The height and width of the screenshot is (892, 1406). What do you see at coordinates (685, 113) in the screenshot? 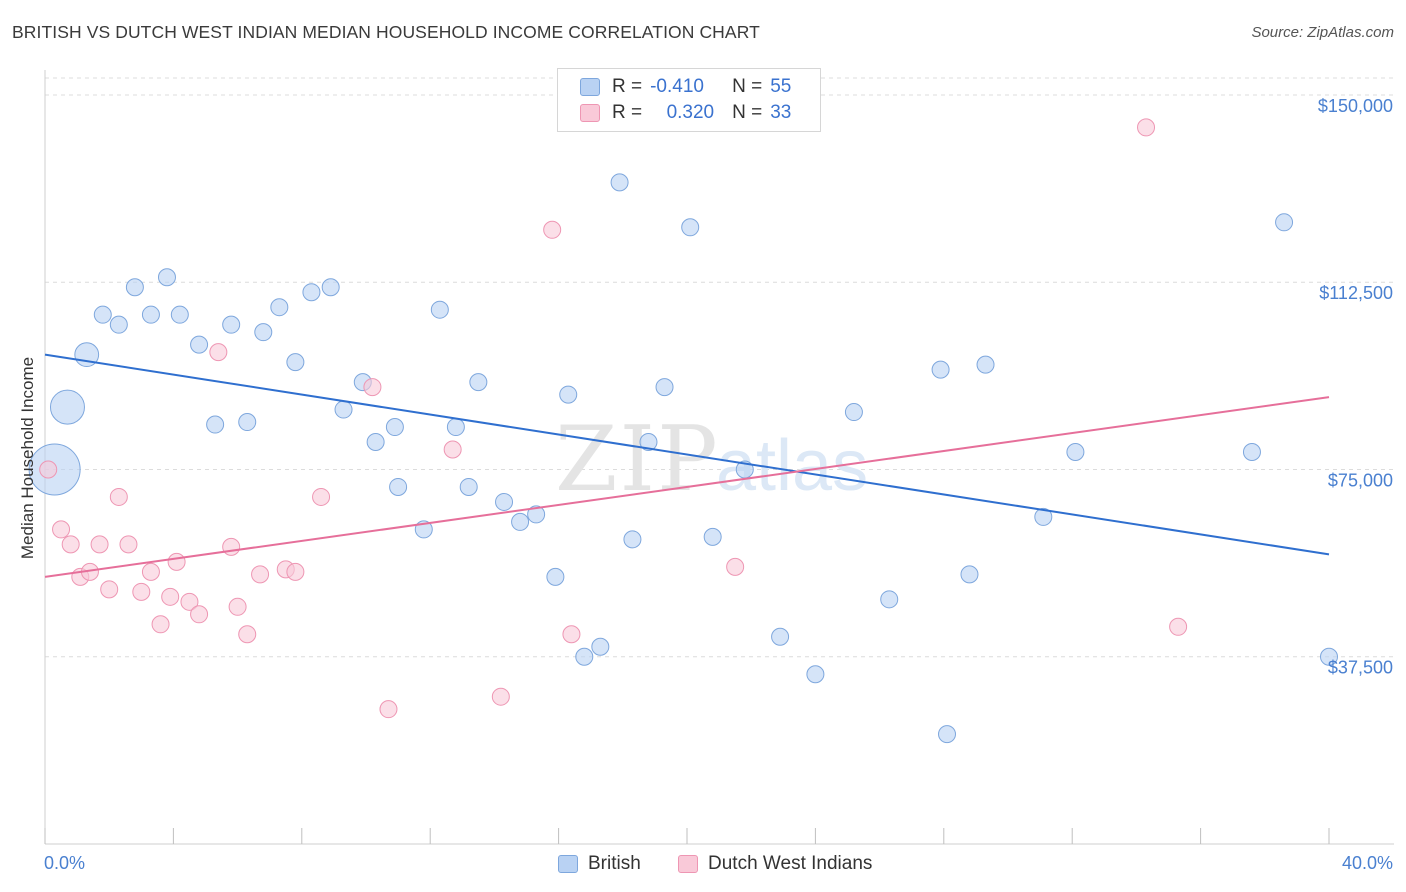
I see `legend-row-dutch: R = 0.320 N = 33` at bounding box center [685, 113].